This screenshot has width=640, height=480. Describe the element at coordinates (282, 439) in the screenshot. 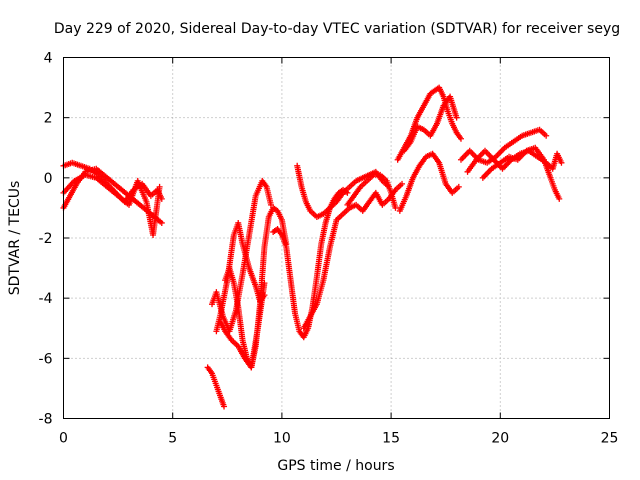

I see `x-tick-label: 10` at that location.